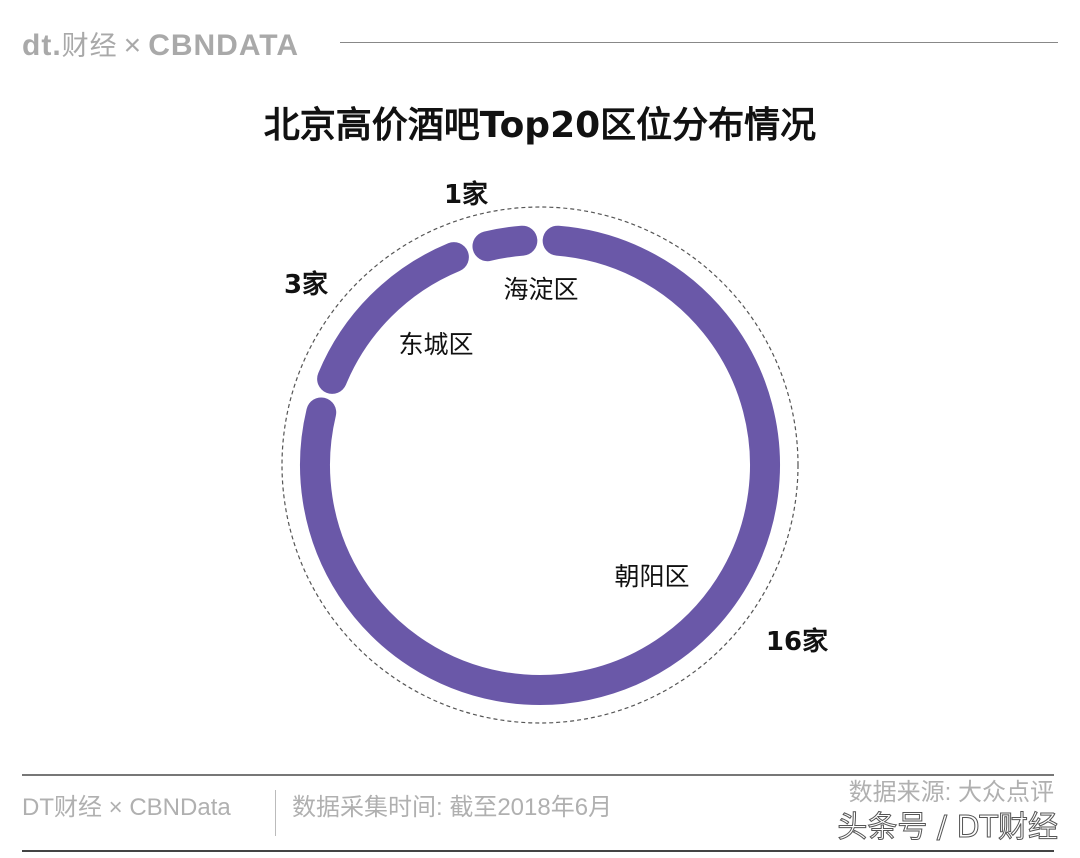 This screenshot has height=858, width=1080. What do you see at coordinates (161, 45) in the screenshot?
I see `brand-logo: dt.财经 × CBNDATA` at bounding box center [161, 45].